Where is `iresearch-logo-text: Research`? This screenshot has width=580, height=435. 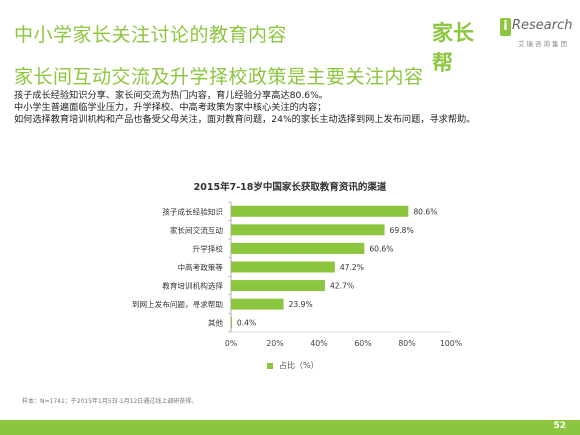 iresearch-logo-text: Research is located at coordinates (542, 25).